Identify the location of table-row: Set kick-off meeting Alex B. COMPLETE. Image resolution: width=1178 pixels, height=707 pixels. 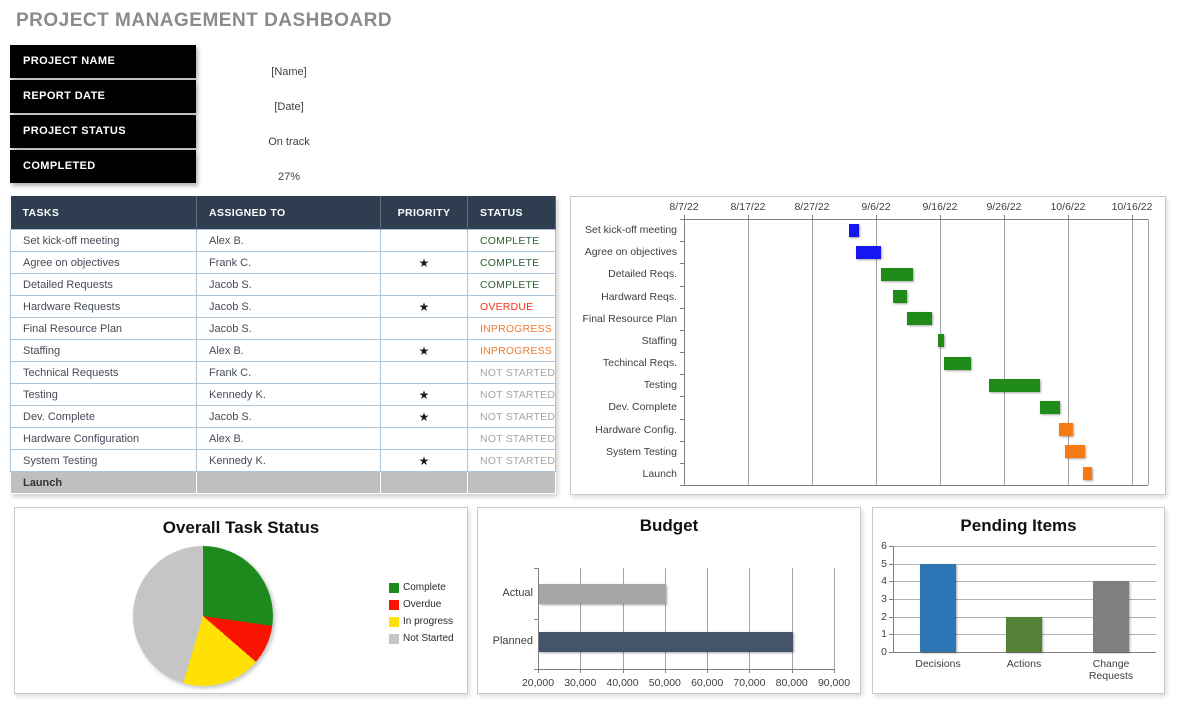
(283, 240).